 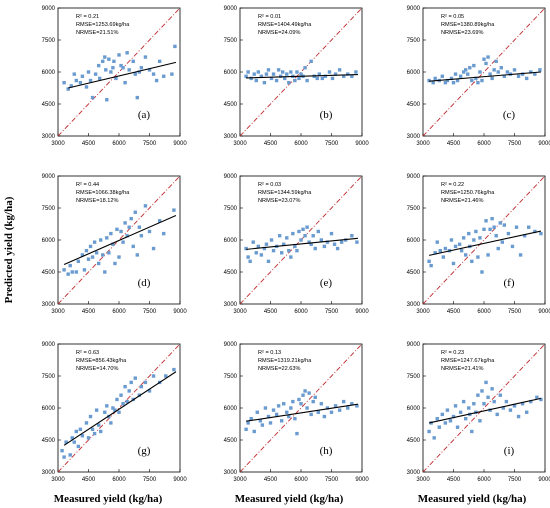 I want to click on stat-r2: R² = 0.05, so click(x=452, y=17).